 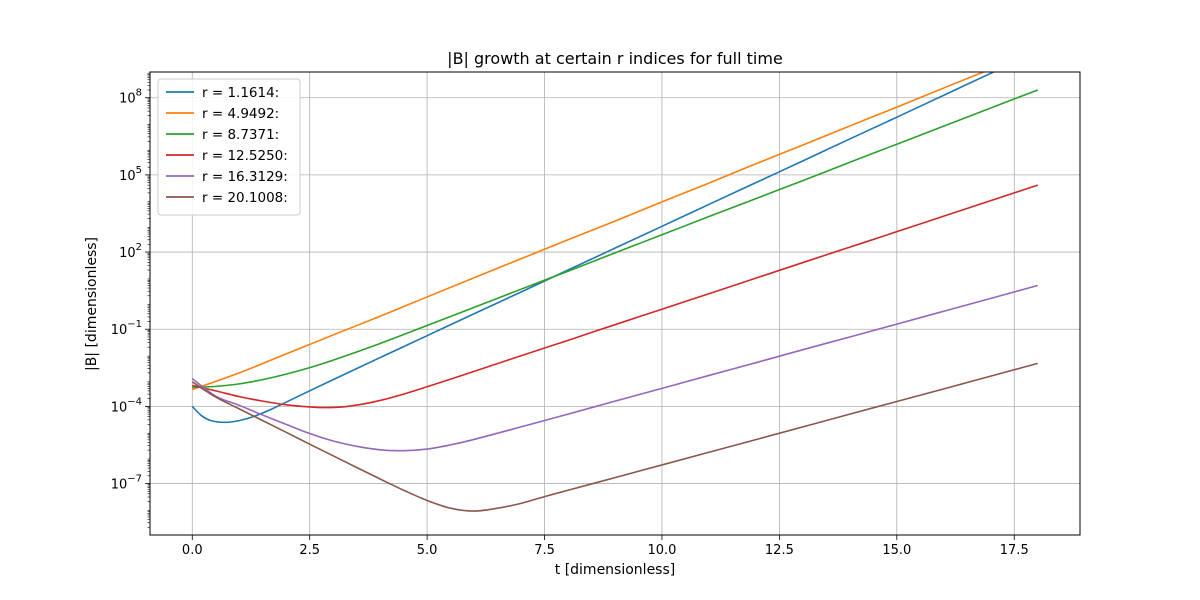 What do you see at coordinates (240, 135) in the screenshot?
I see `legend-label: r = 8.7371:` at bounding box center [240, 135].